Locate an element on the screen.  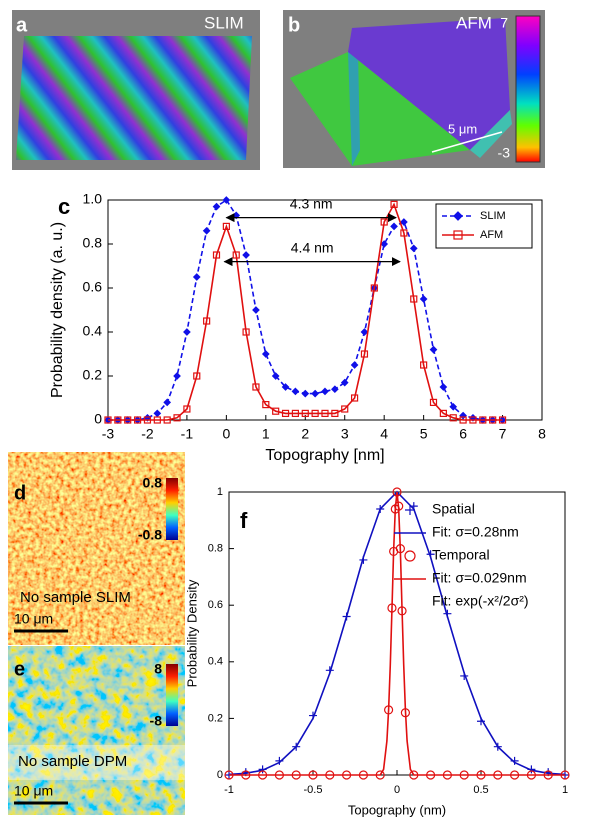
afm-edge is located at coordinates (491, 134).